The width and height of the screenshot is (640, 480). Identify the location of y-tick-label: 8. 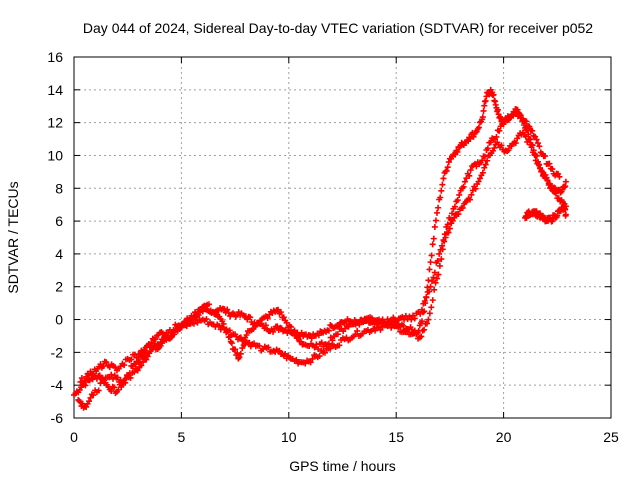
(59, 188).